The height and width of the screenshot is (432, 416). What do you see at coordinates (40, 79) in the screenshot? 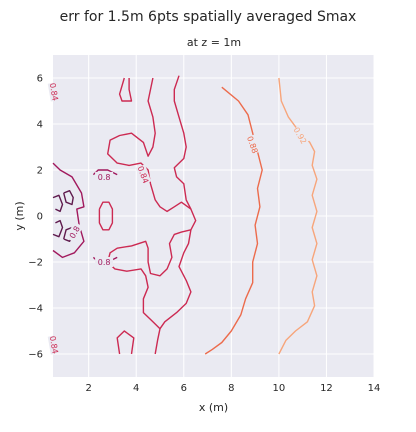
I see `y-tick-label: 6` at bounding box center [40, 79].